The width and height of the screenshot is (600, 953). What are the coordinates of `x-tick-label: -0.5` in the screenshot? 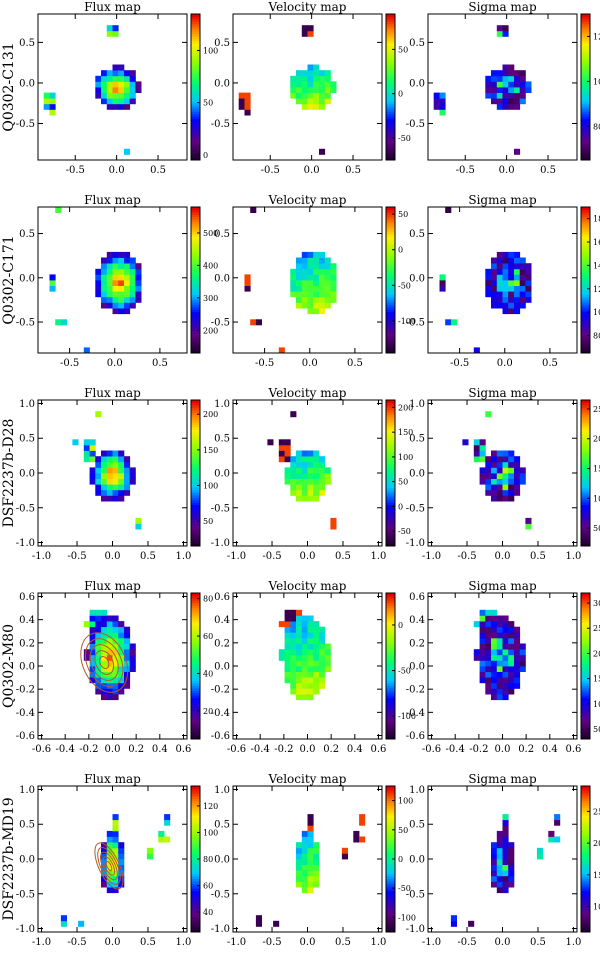 It's located at (76, 556).